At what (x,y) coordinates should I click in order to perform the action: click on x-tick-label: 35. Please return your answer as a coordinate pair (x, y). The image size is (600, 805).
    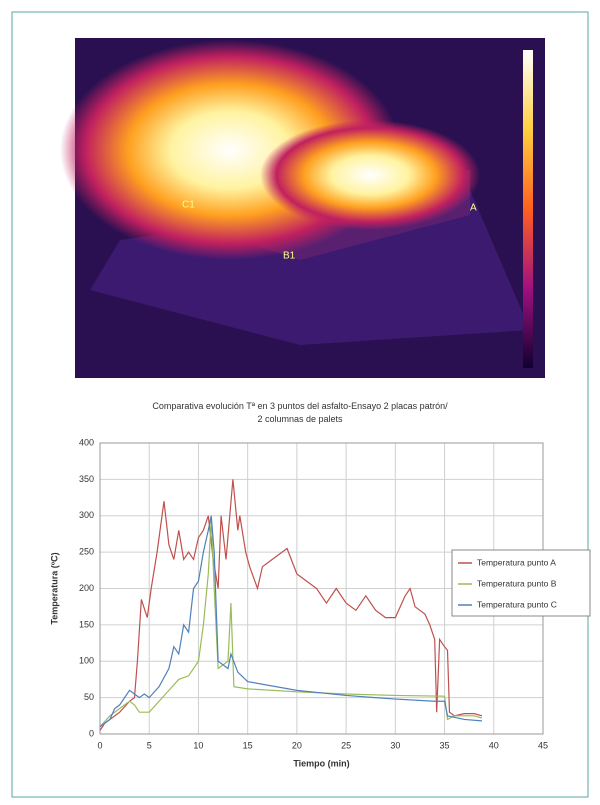
    Looking at the image, I should click on (445, 745).